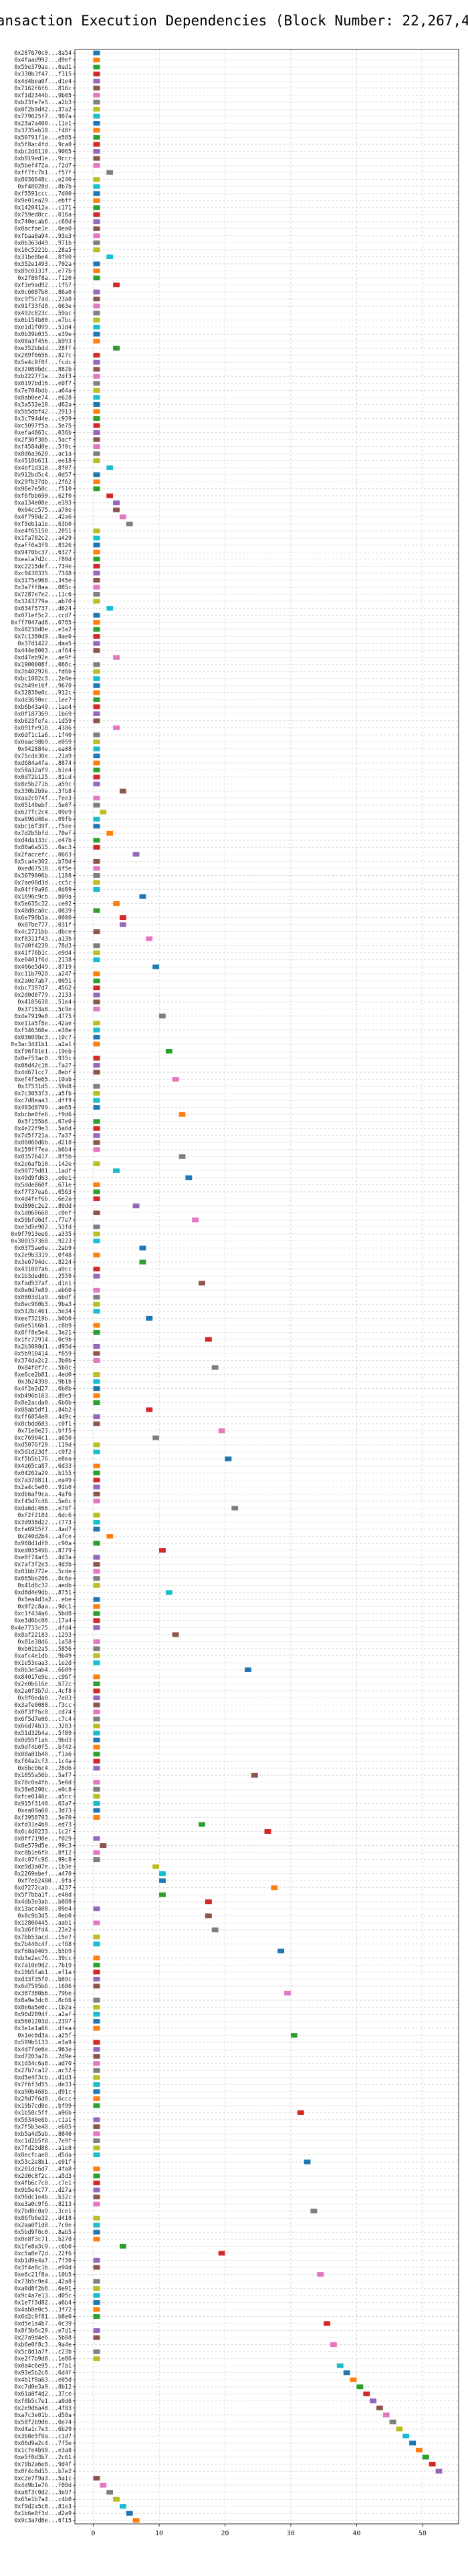 The width and height of the screenshot is (468, 2576). What do you see at coordinates (43, 1634) in the screenshot?
I see `transaction-label: 0x8af22183...1293` at bounding box center [43, 1634].